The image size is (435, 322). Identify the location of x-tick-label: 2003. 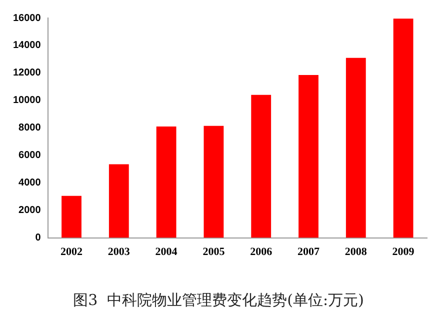
(119, 252).